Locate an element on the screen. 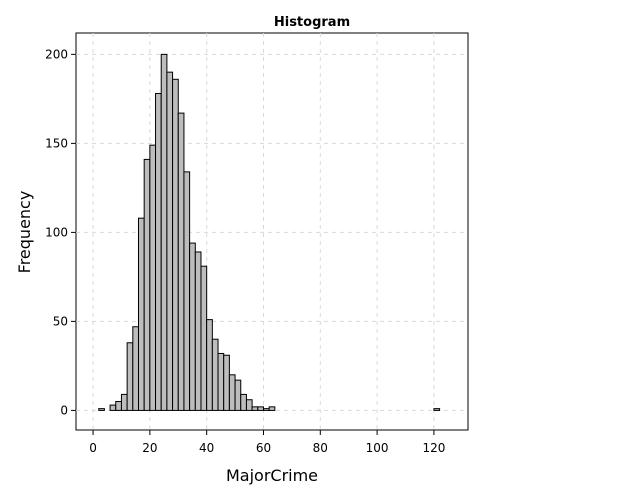  x-tick-label-6: 120 is located at coordinates (433, 448).